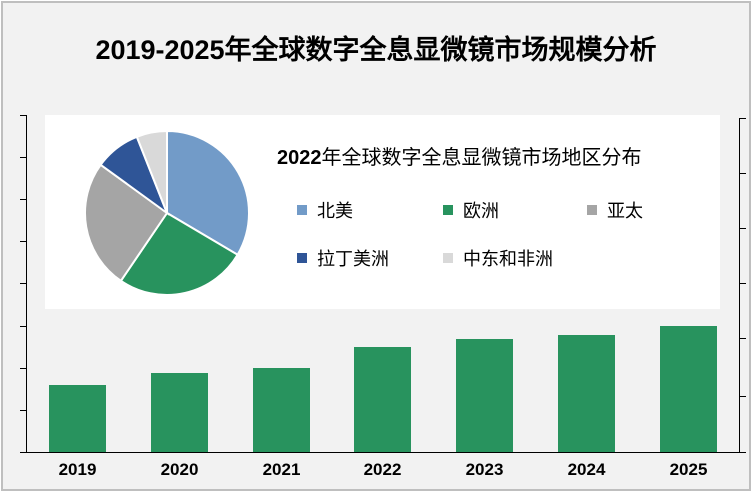  I want to click on legend-label: 欧洲, so click(481, 211).